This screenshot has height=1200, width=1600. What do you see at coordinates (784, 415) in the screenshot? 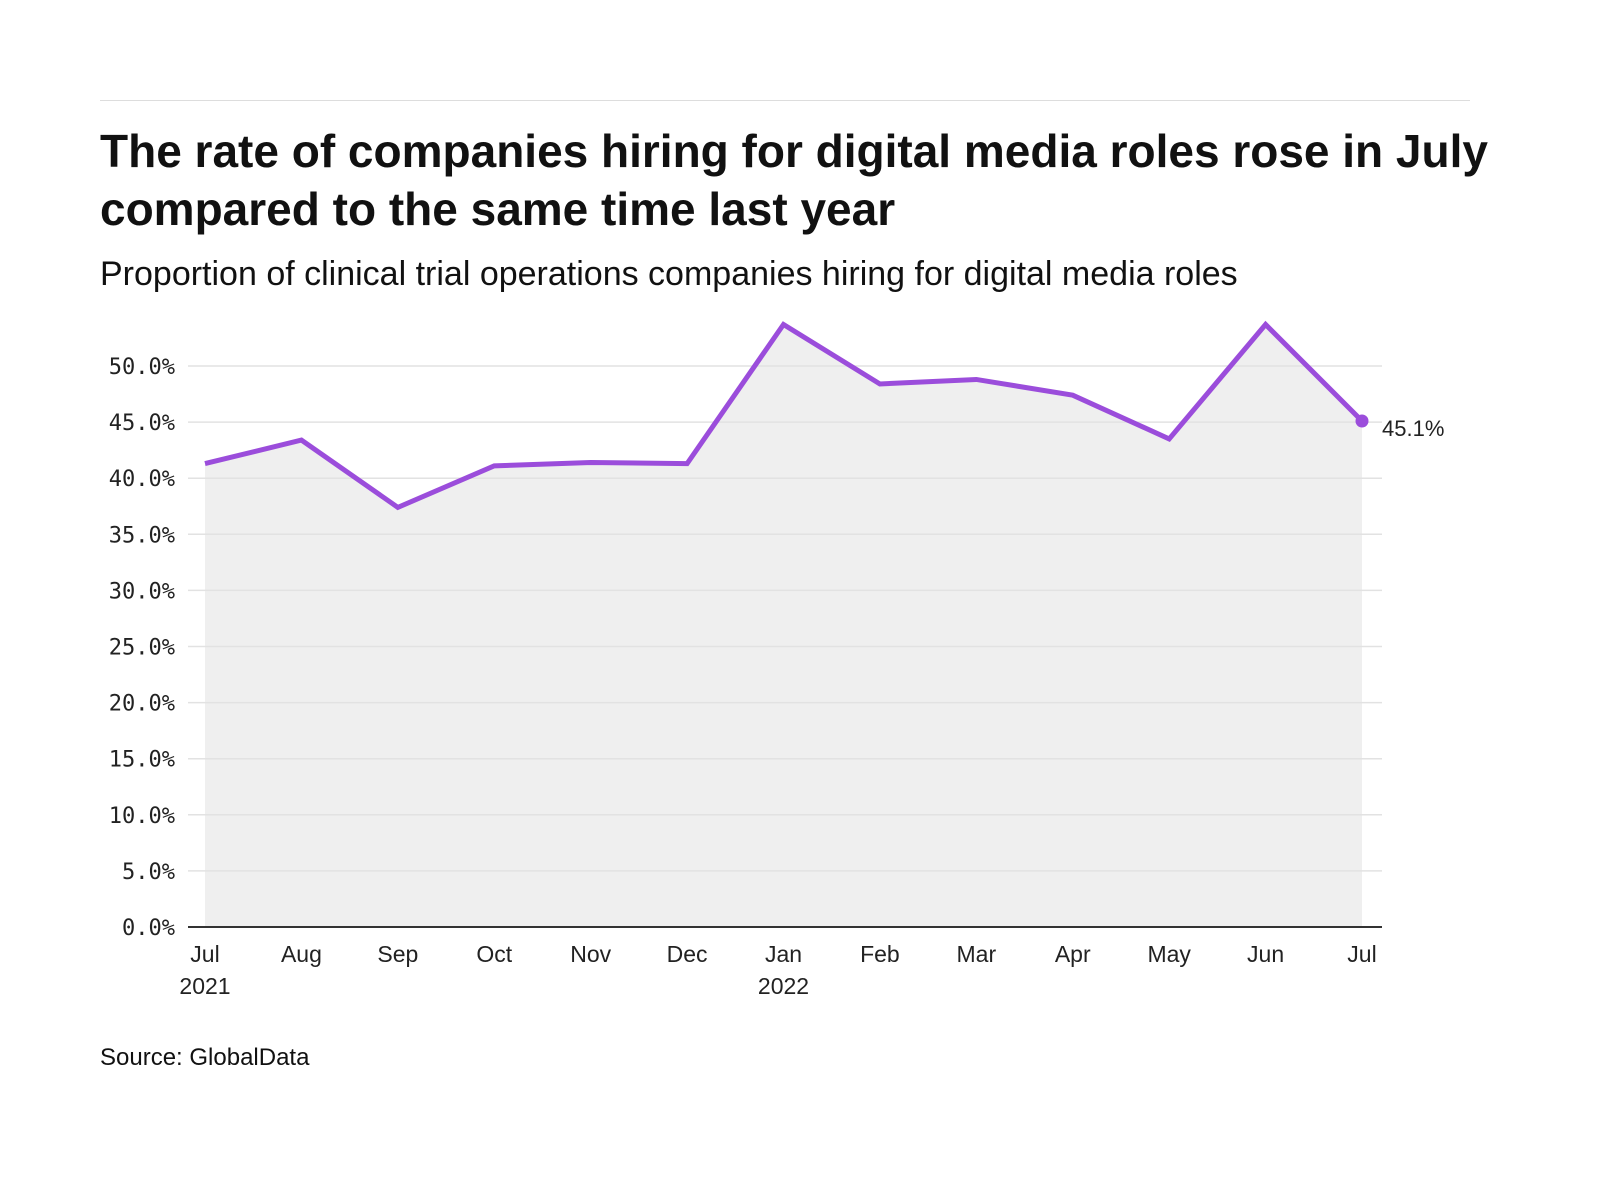
I see `series-line` at bounding box center [784, 415].